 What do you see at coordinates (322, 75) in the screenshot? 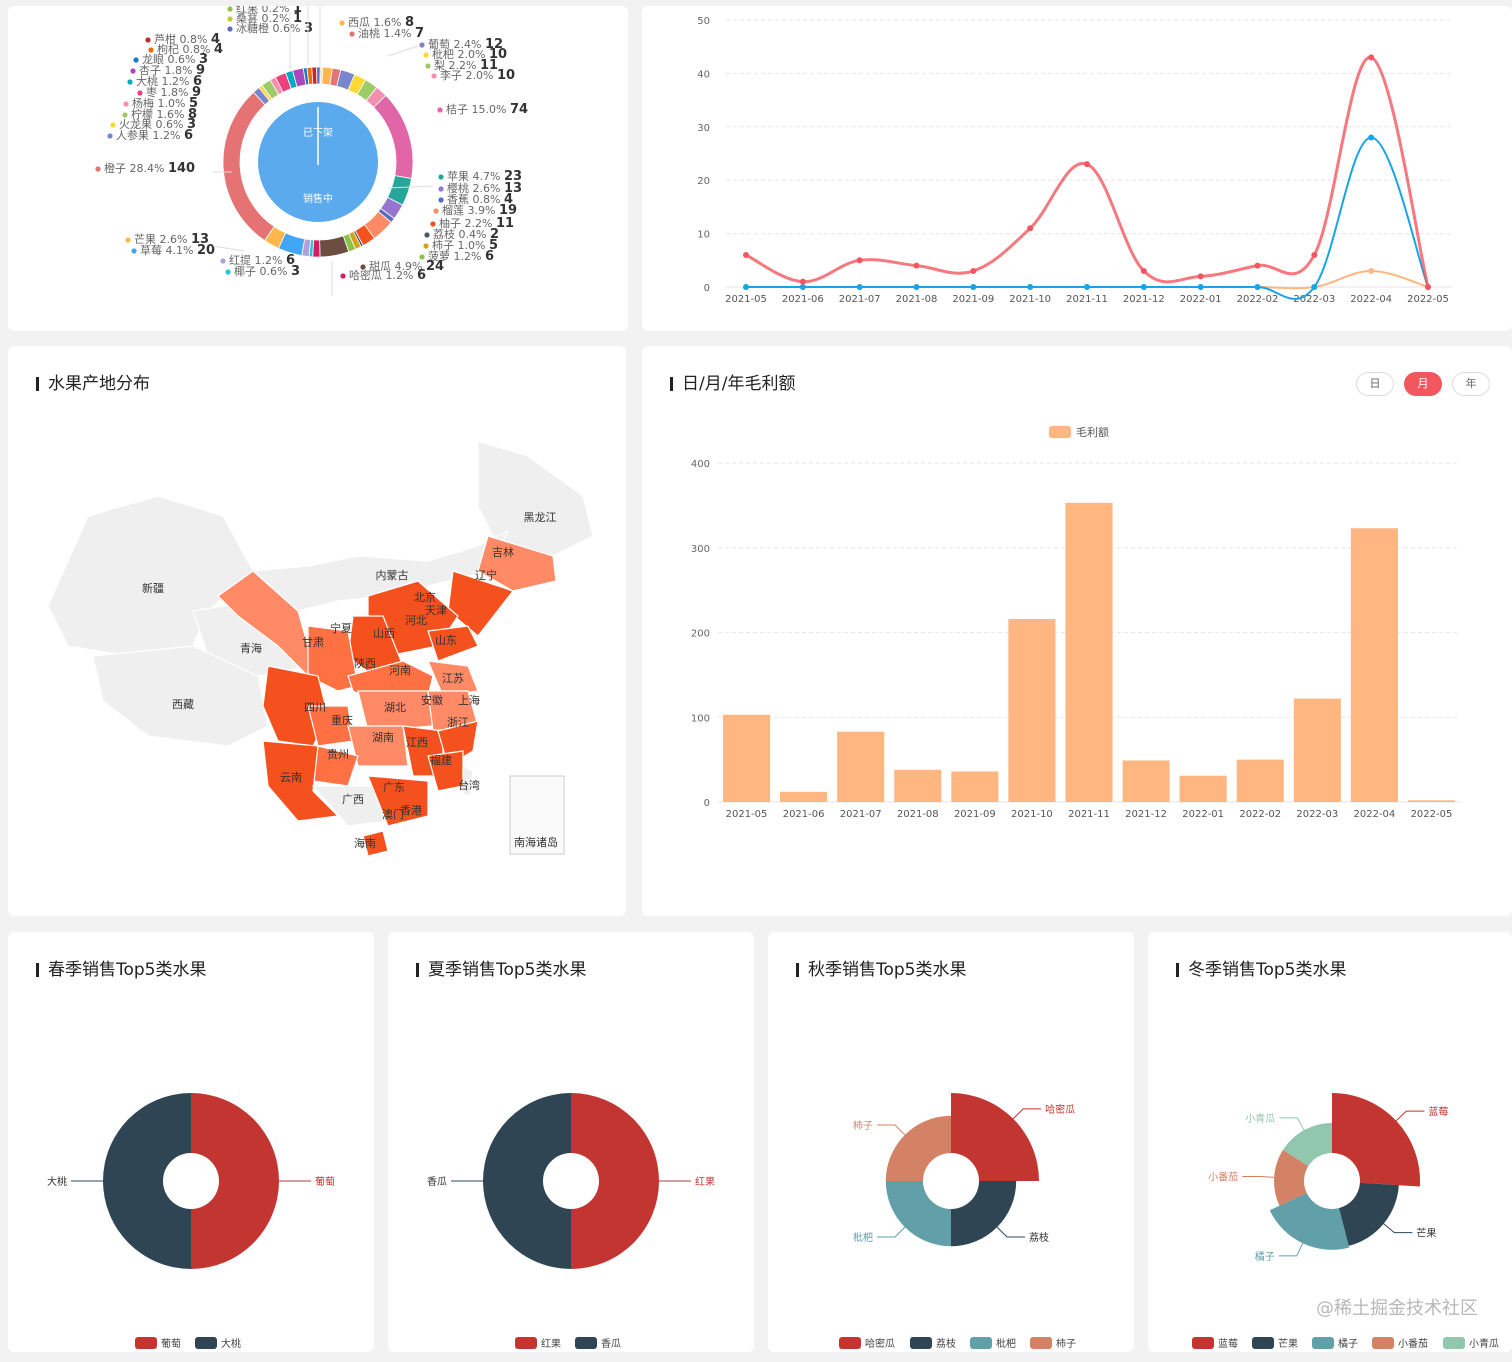
I see `donut-slice` at bounding box center [322, 75].